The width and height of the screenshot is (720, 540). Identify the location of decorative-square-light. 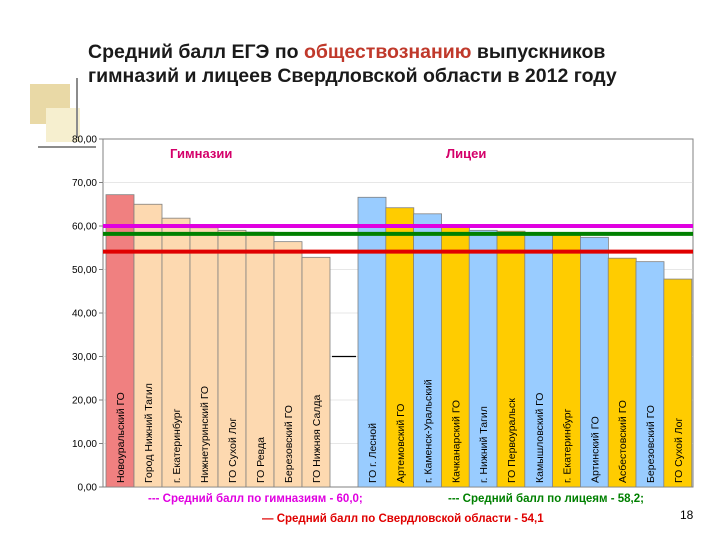
(63, 125).